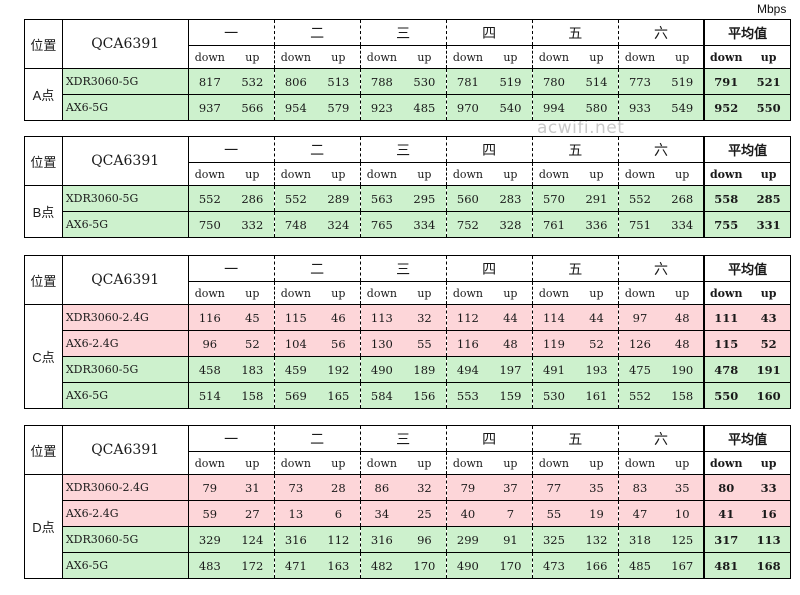 This screenshot has width=800, height=595. I want to click on value-cell: 994, so click(553, 107).